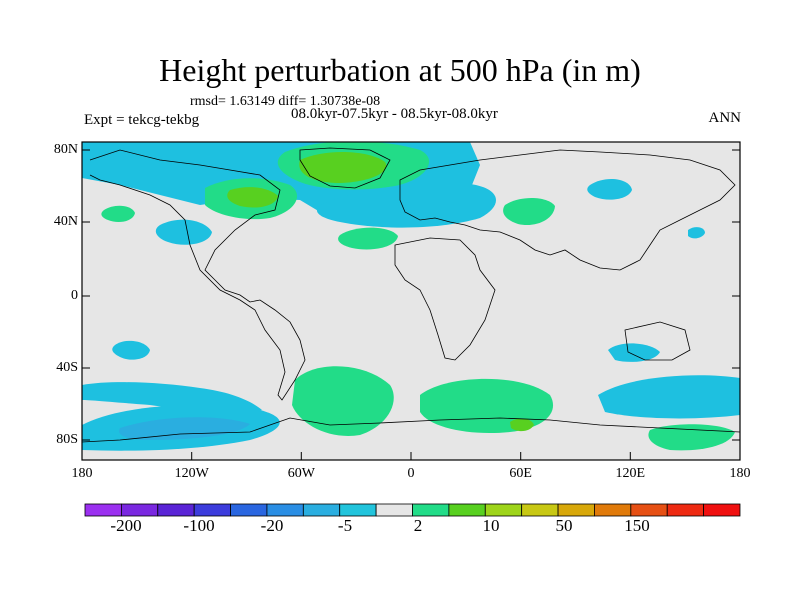  What do you see at coordinates (411, 473) in the screenshot?
I see `lon-label: 0` at bounding box center [411, 473].